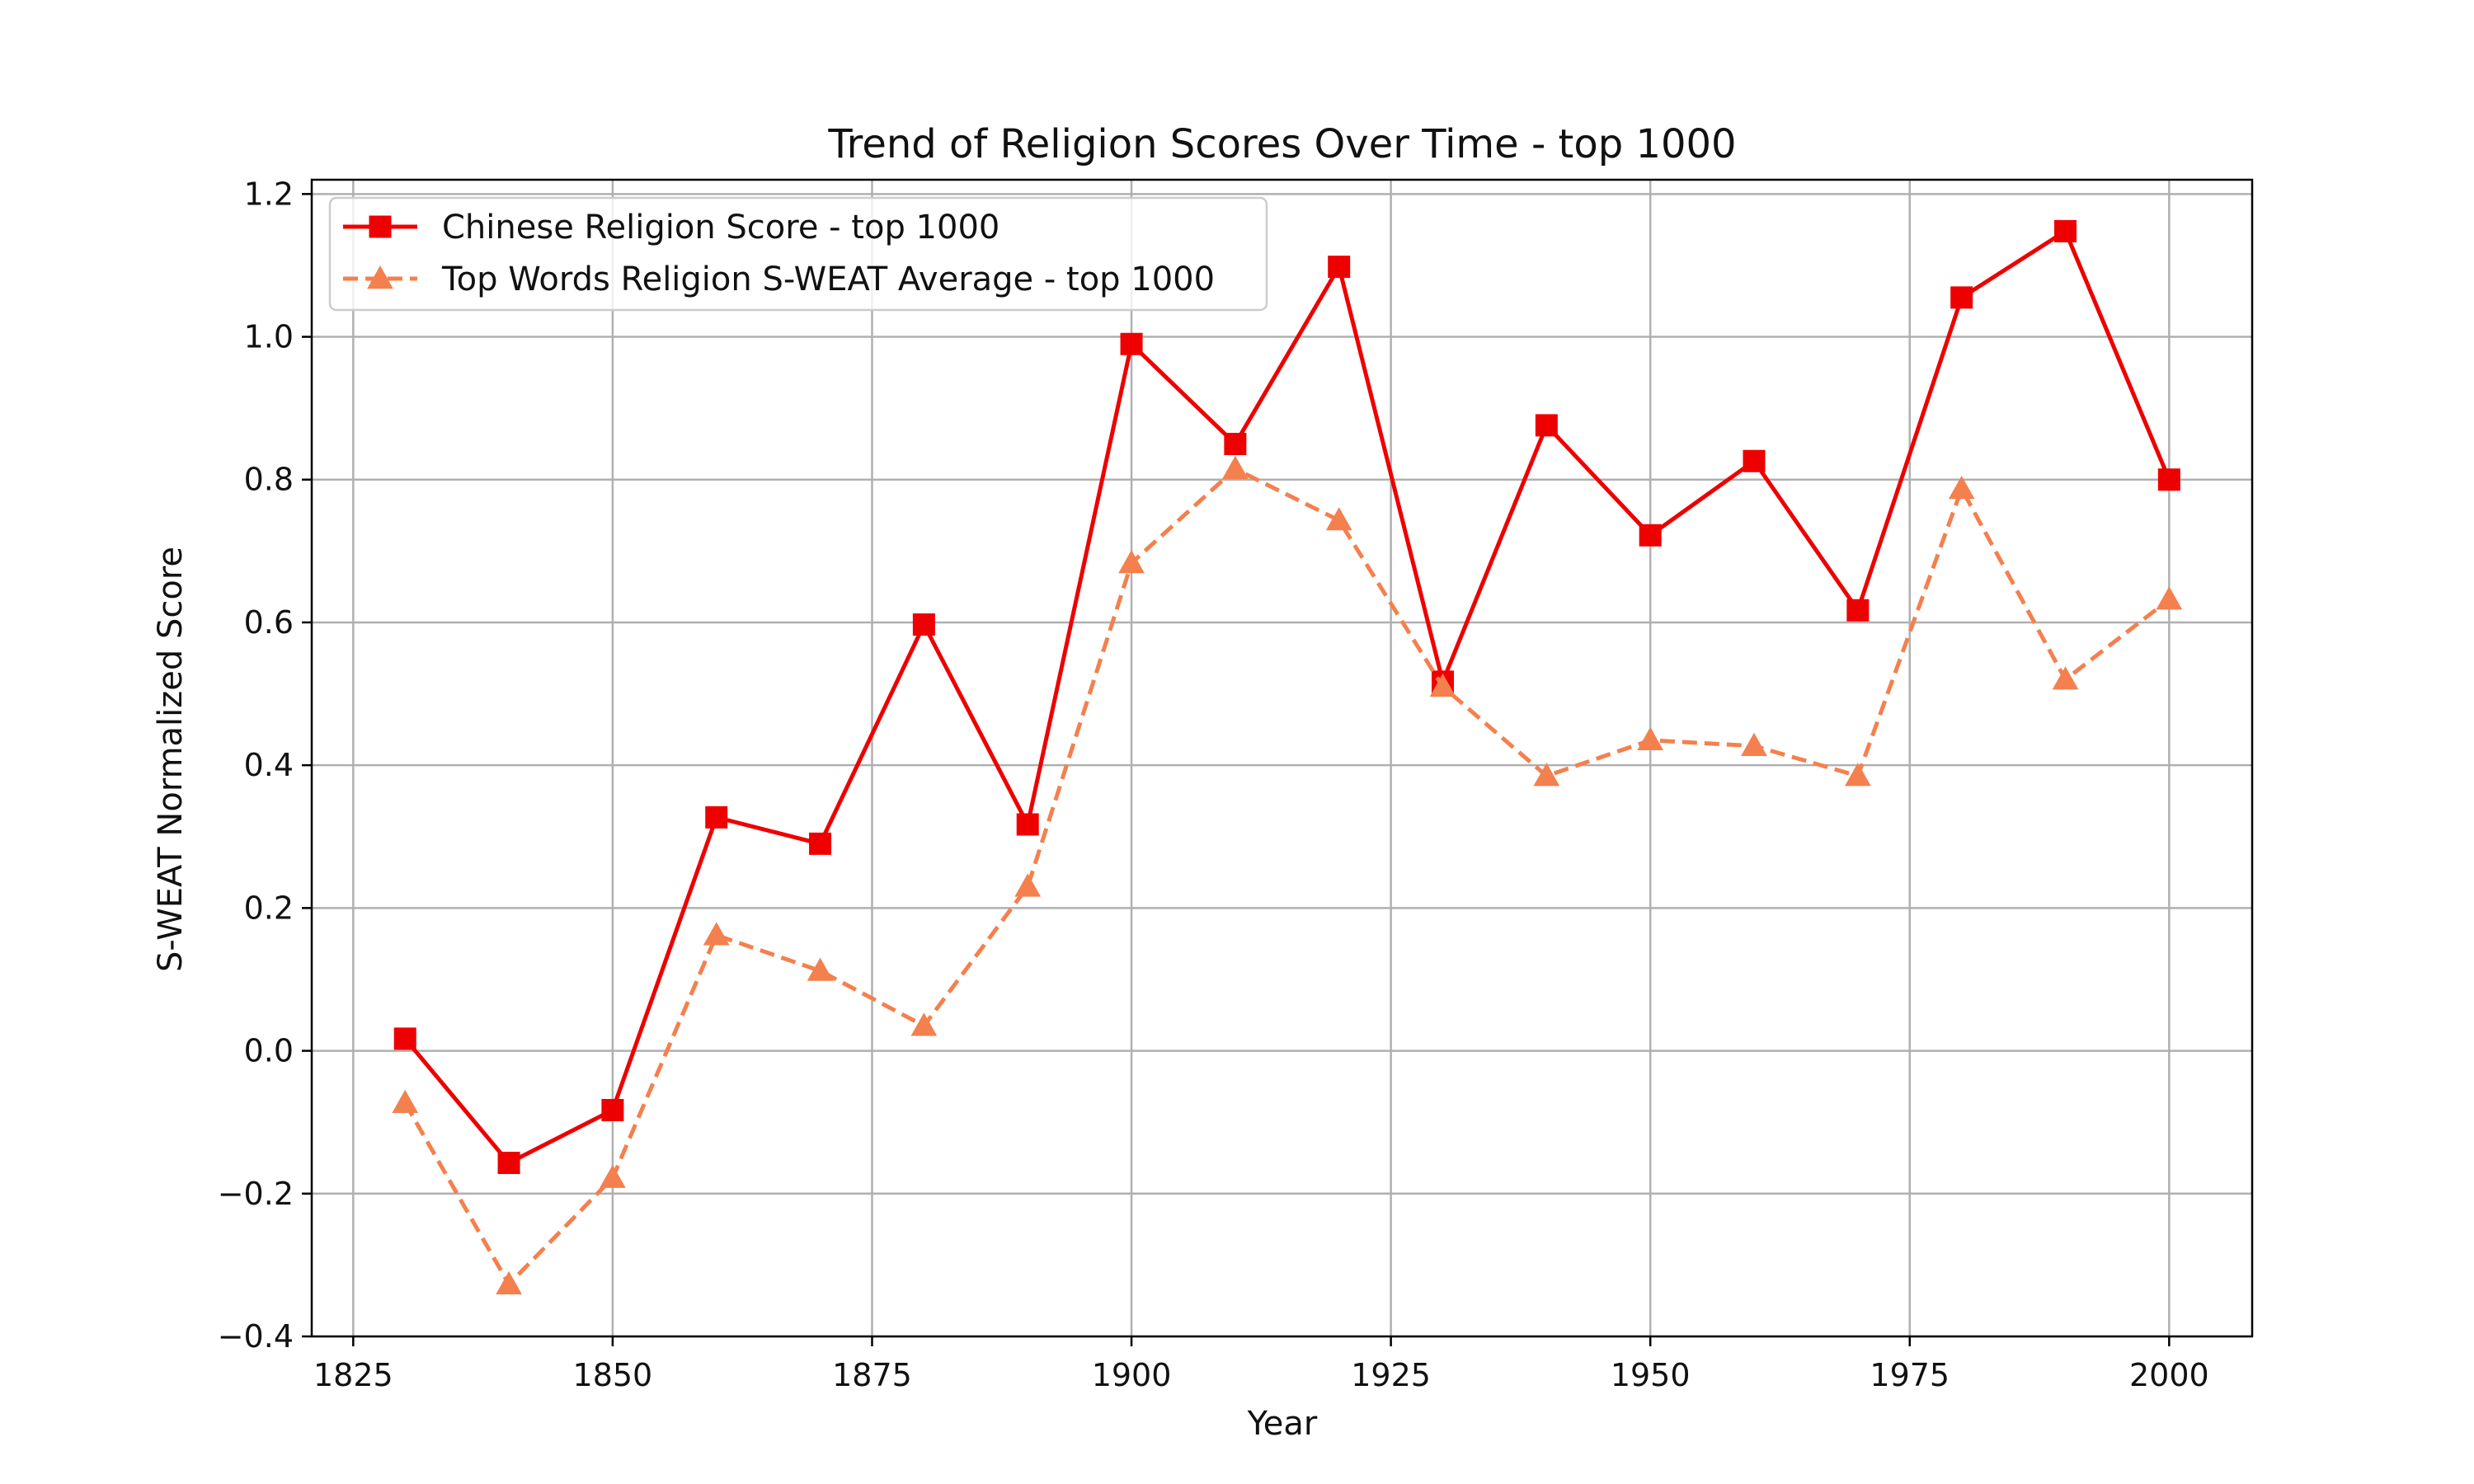  I want to click on x-tick-label: 1975, so click(1910, 1375).